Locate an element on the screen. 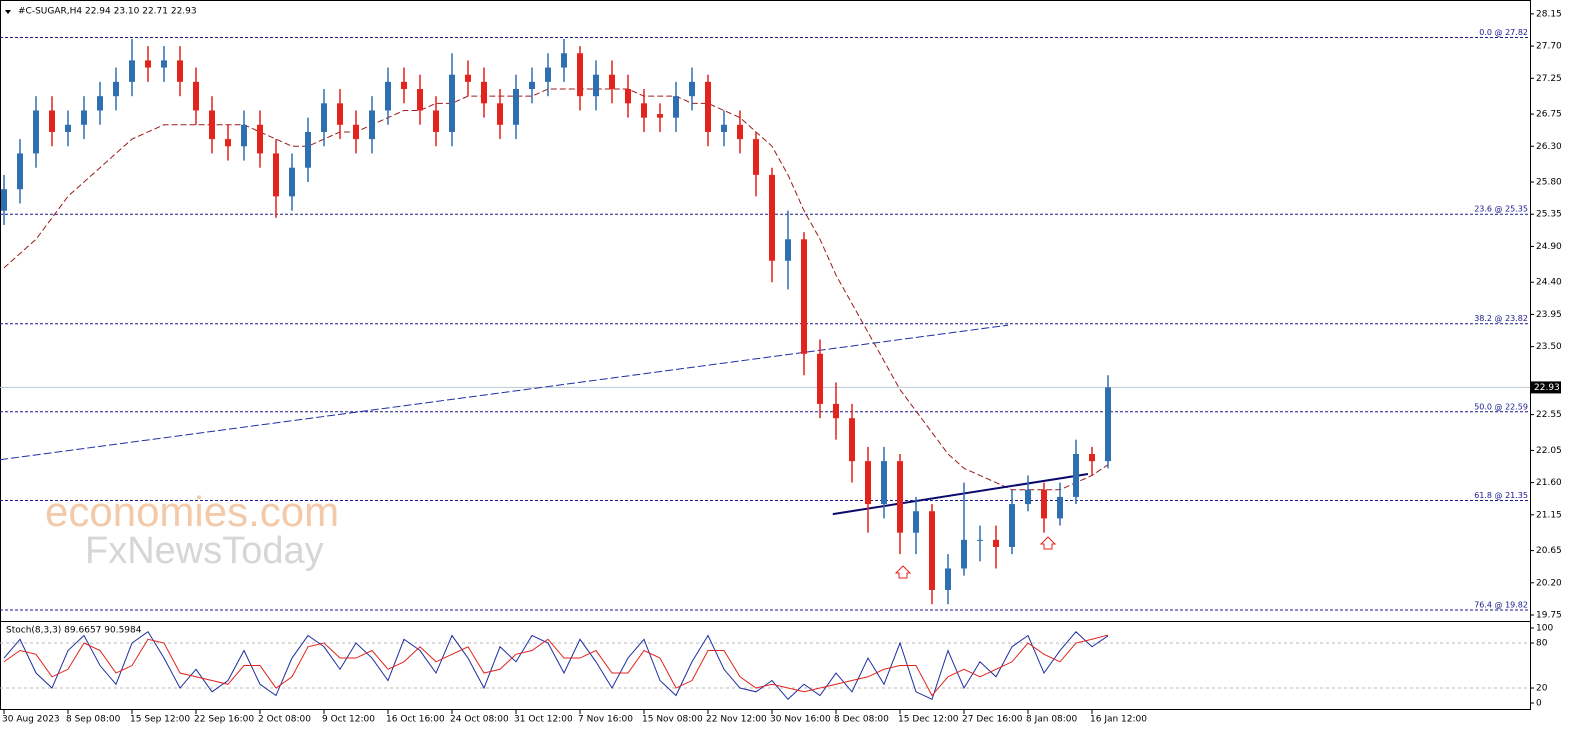 The image size is (1596, 747). y-tick-label: 26.30 is located at coordinates (1549, 147).